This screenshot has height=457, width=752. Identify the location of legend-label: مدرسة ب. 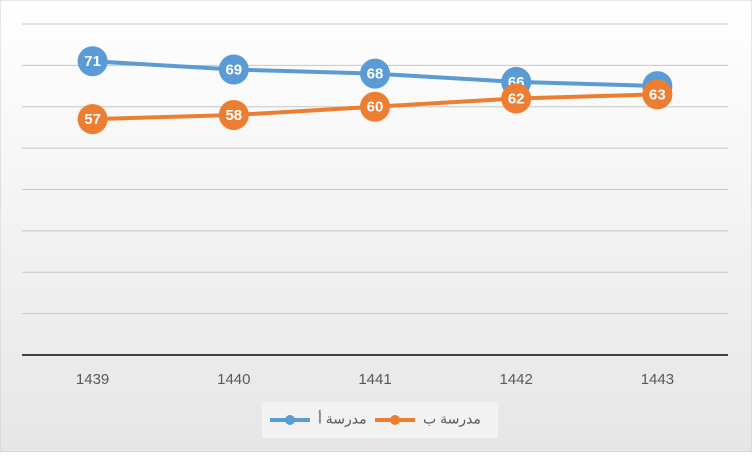
(452, 419).